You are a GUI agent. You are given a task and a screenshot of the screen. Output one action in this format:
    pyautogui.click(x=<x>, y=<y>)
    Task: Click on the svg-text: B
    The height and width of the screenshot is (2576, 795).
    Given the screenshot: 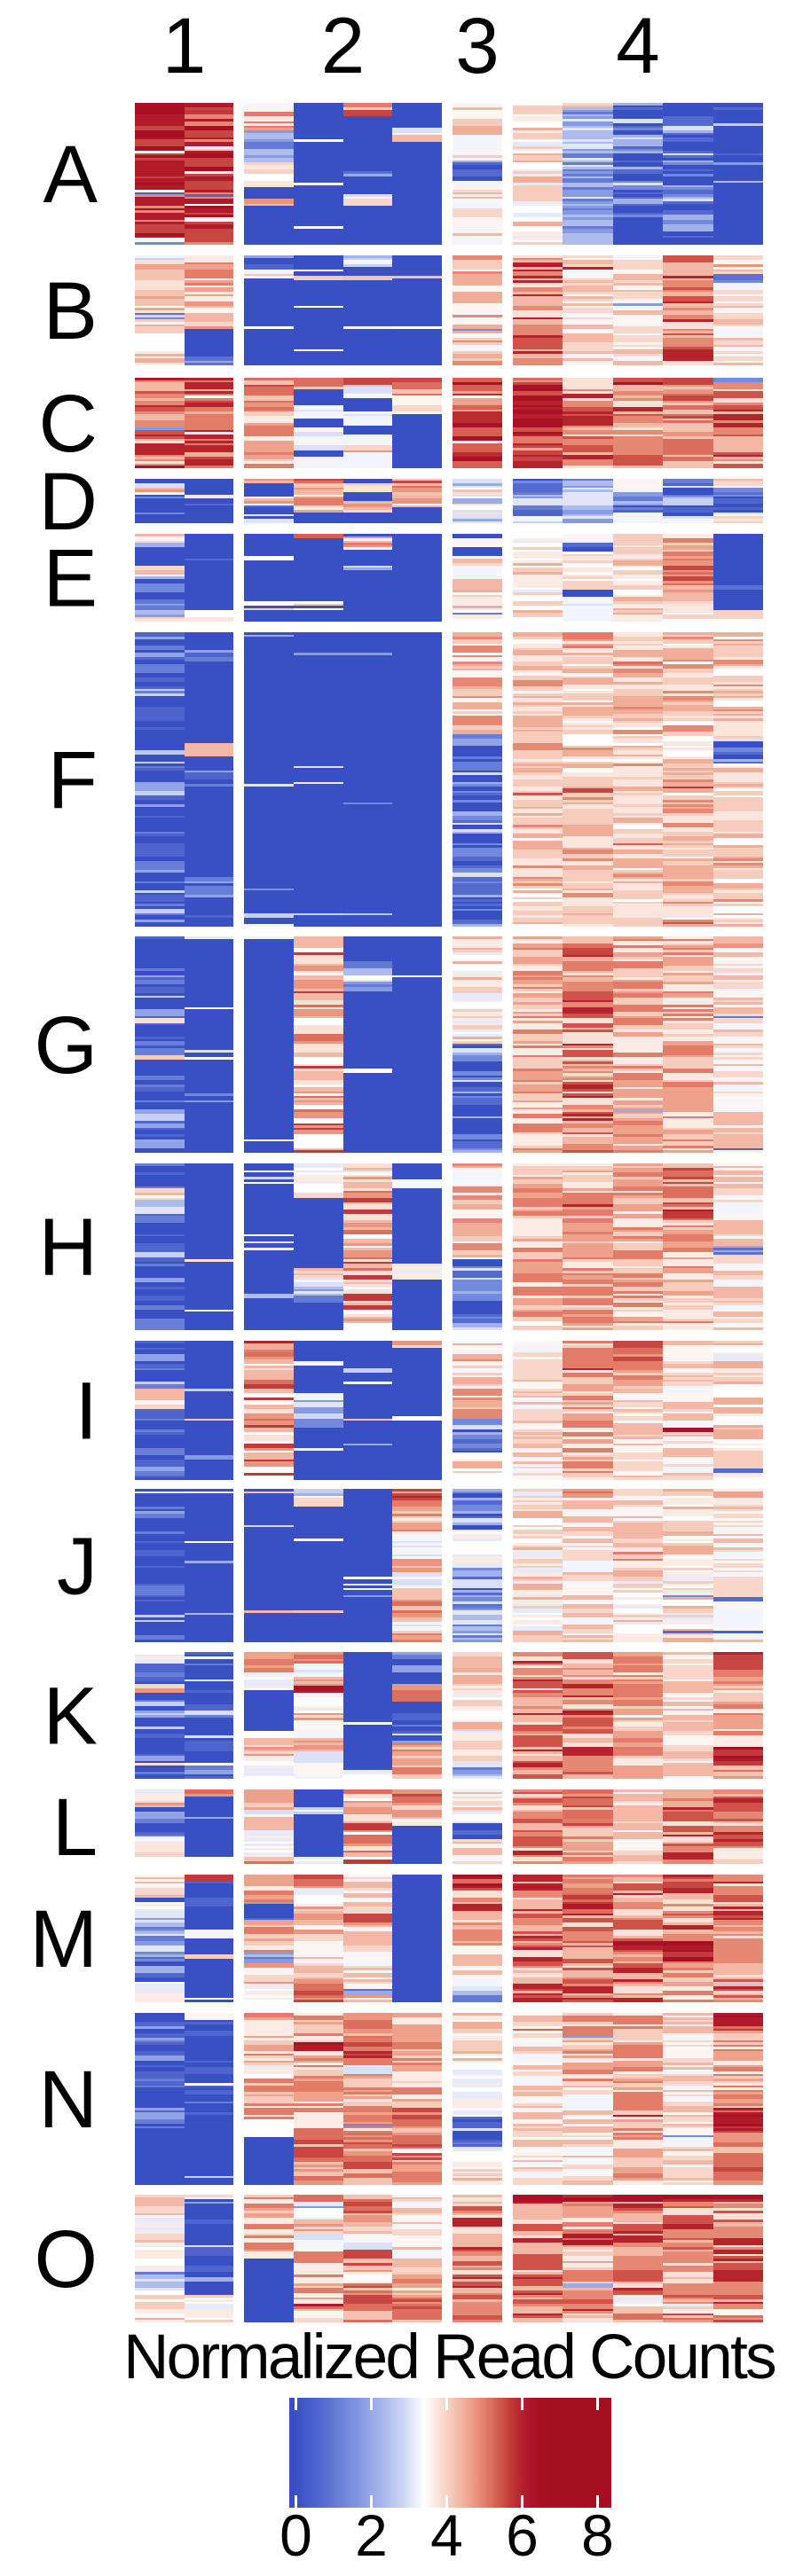 What is the action you would take?
    pyautogui.click(x=70, y=311)
    